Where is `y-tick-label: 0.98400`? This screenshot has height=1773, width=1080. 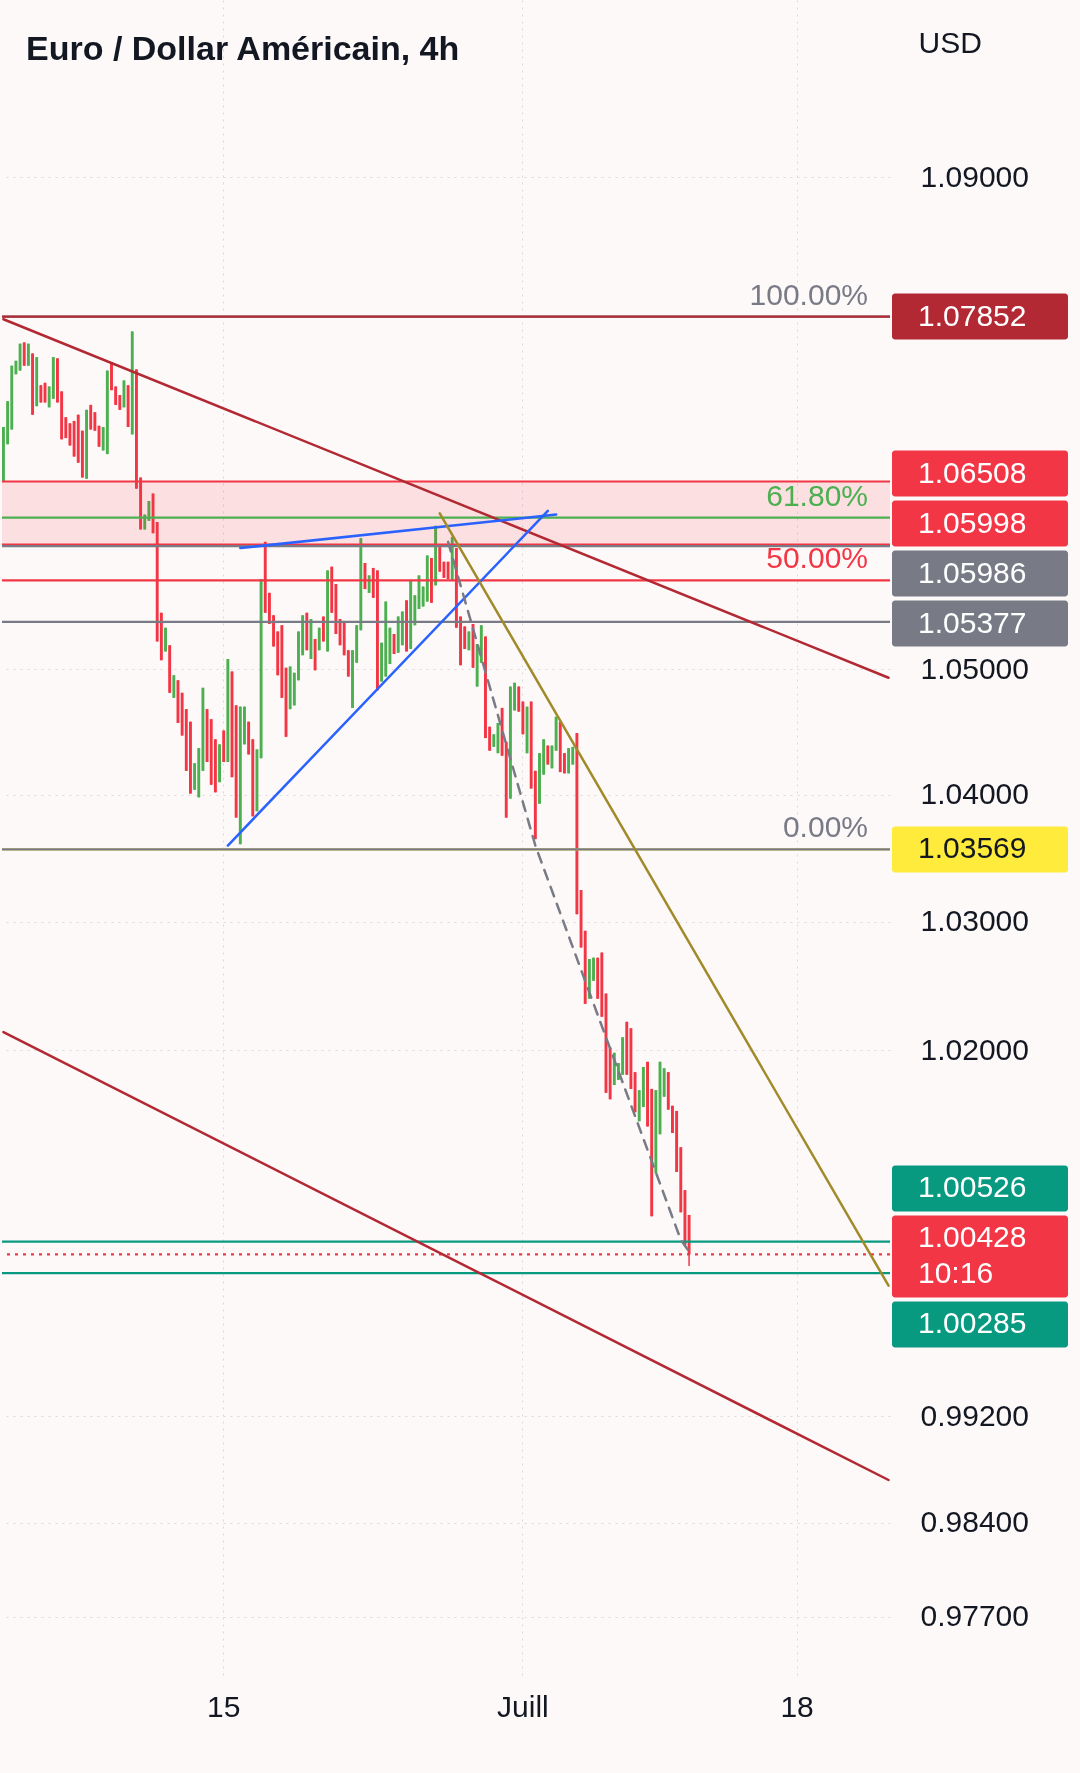 y-tick-label: 0.98400 is located at coordinates (974, 1522).